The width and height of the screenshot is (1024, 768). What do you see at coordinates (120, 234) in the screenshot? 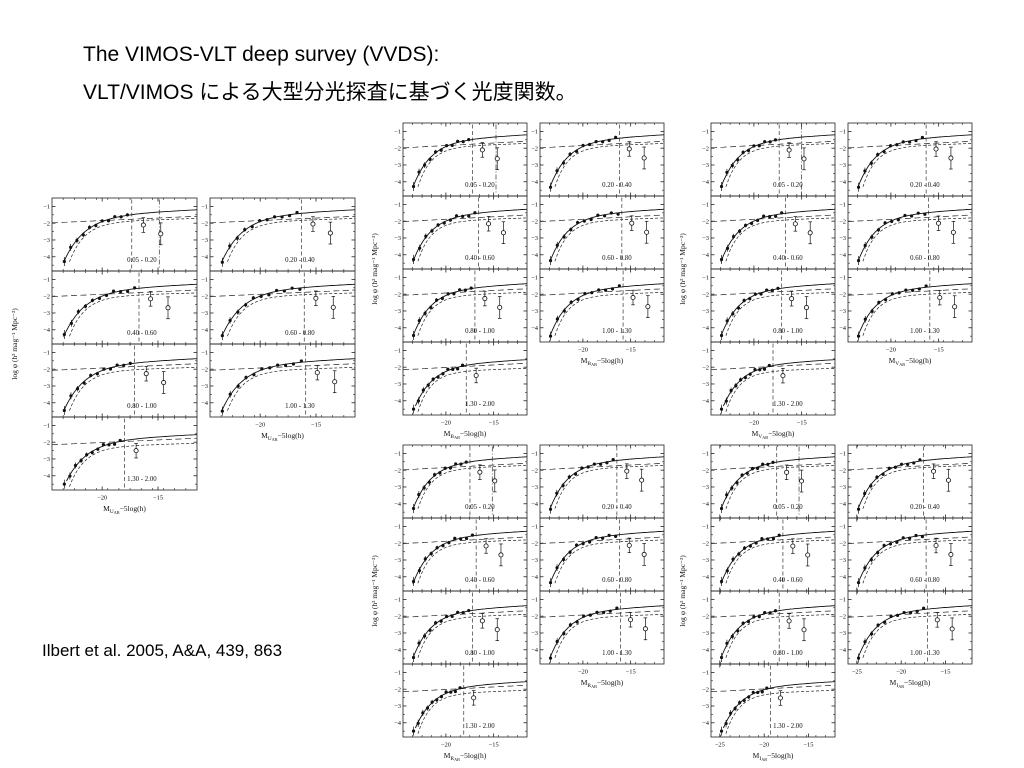
I see `lf-panel: −1 −2 −3 −4 0.05 - 0.20` at bounding box center [120, 234].